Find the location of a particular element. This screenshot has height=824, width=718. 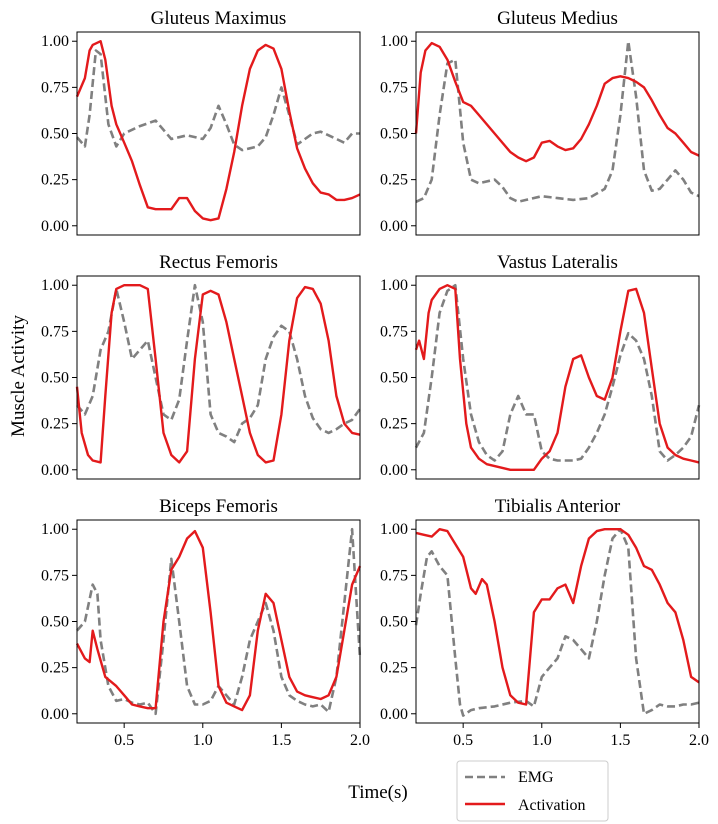

panel-title: Gluteus Medius is located at coordinates (557, 18).